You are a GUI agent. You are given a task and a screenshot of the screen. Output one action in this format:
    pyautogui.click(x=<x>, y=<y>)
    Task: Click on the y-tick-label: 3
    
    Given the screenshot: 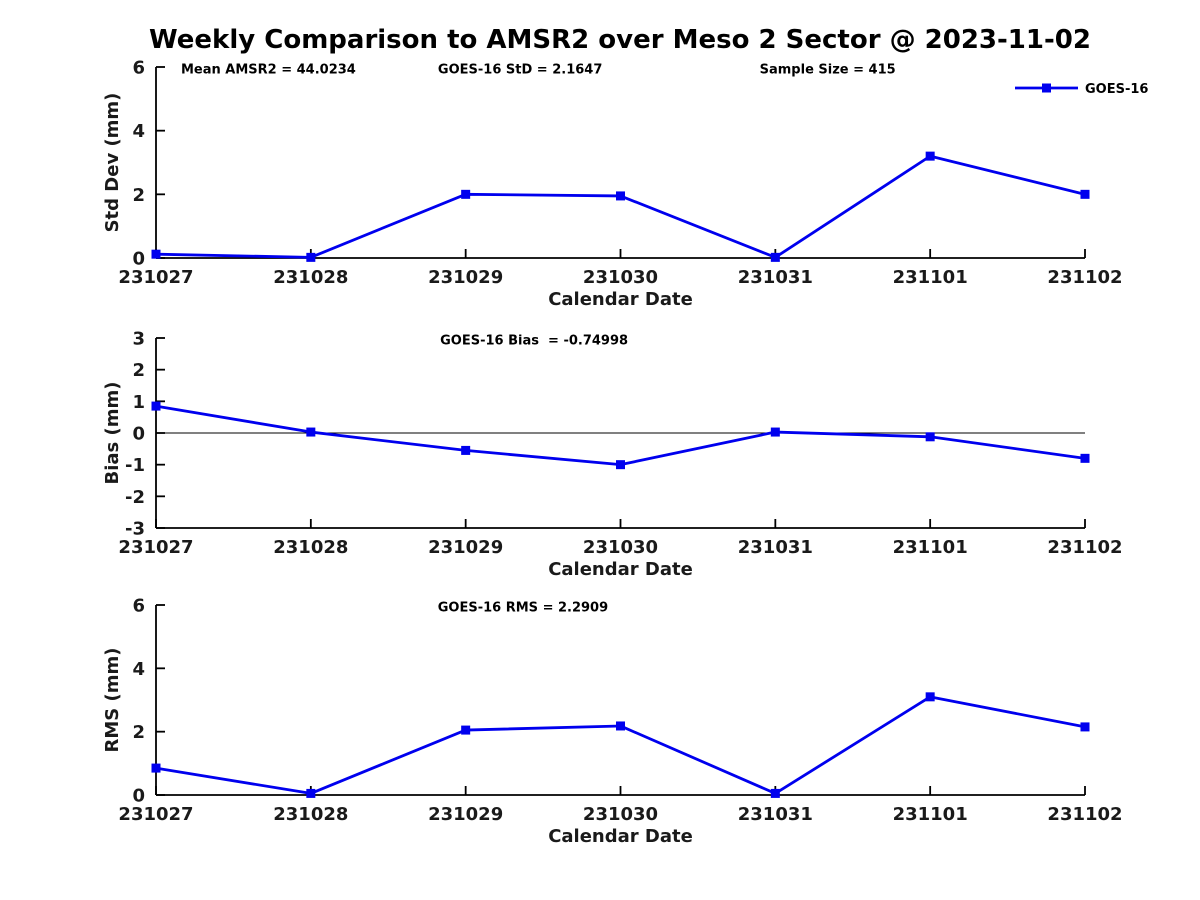 What is the action you would take?
    pyautogui.click(x=138, y=339)
    